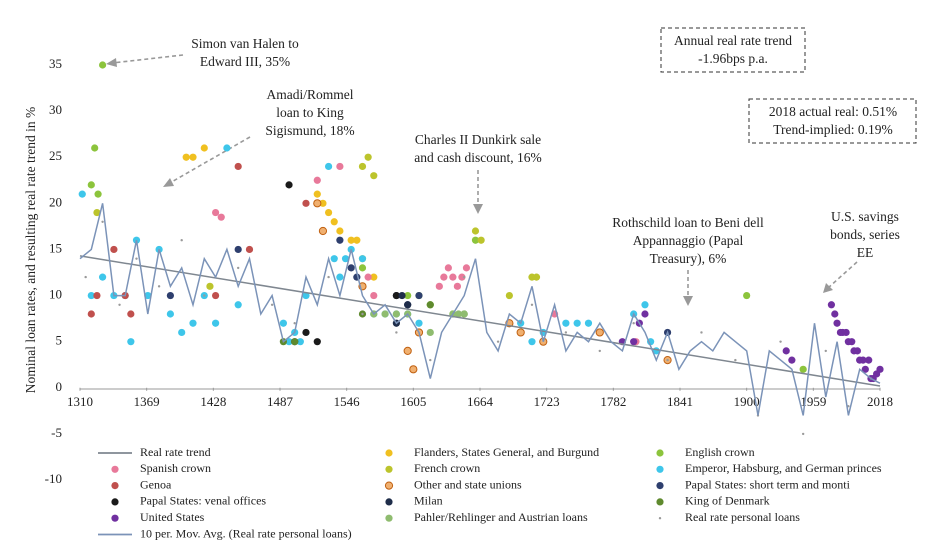  Describe the element at coordinates (213, 401) in the screenshot. I see `x-tick-label: 1428` at that location.